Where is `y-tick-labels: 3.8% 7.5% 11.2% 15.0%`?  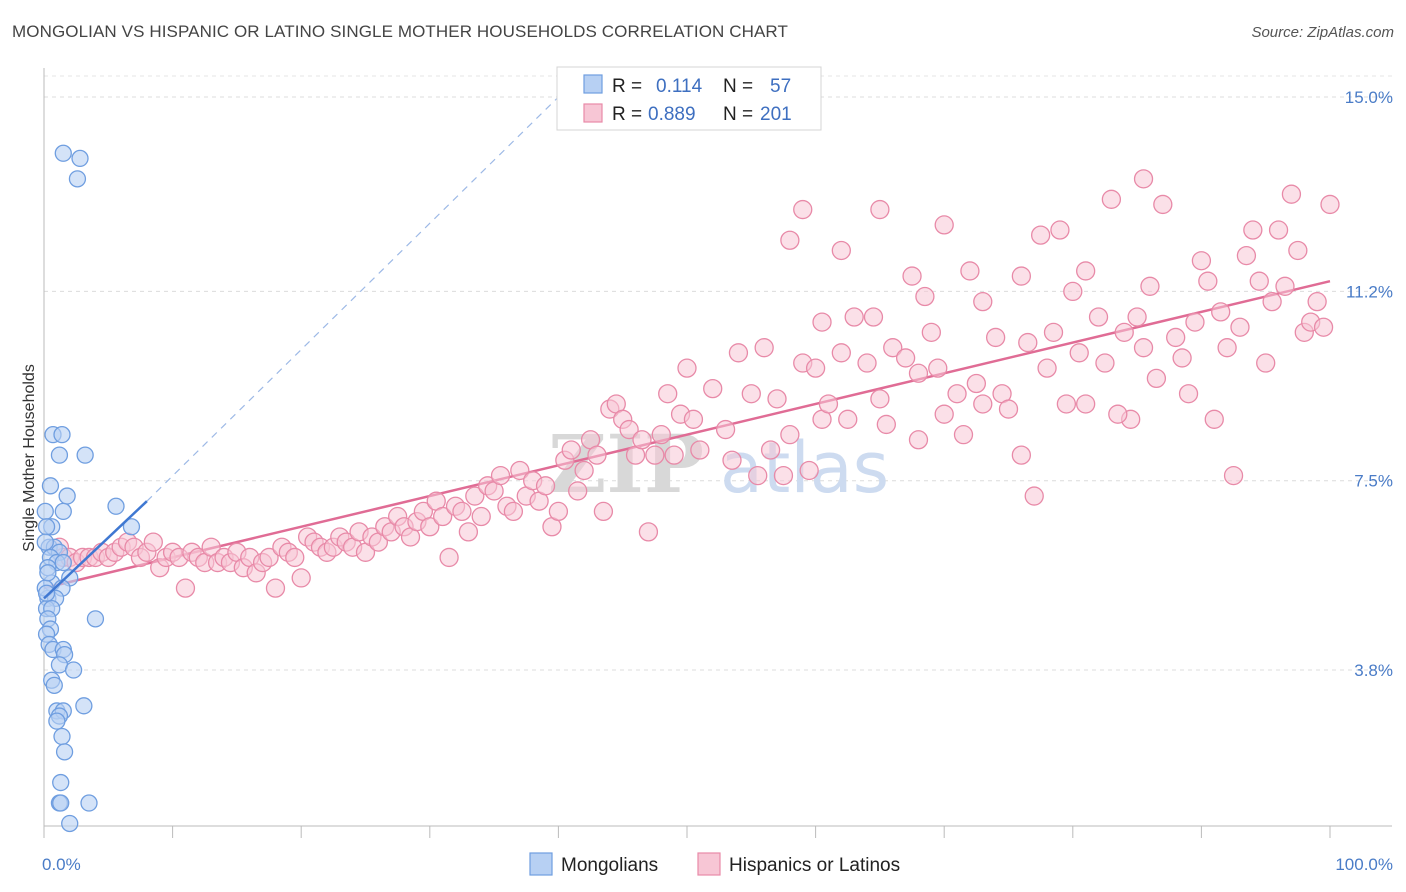
y-tick-labels: 3.8% 7.5% 11.2% 15.0% is located at coordinates (1369, 384).